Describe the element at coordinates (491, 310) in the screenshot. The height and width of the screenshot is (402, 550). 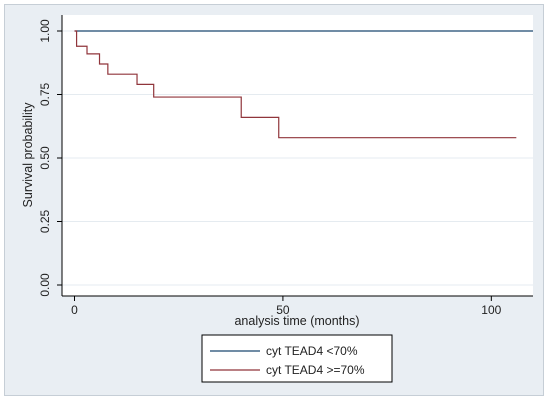
I see `x-tick-label-2: 100` at that location.